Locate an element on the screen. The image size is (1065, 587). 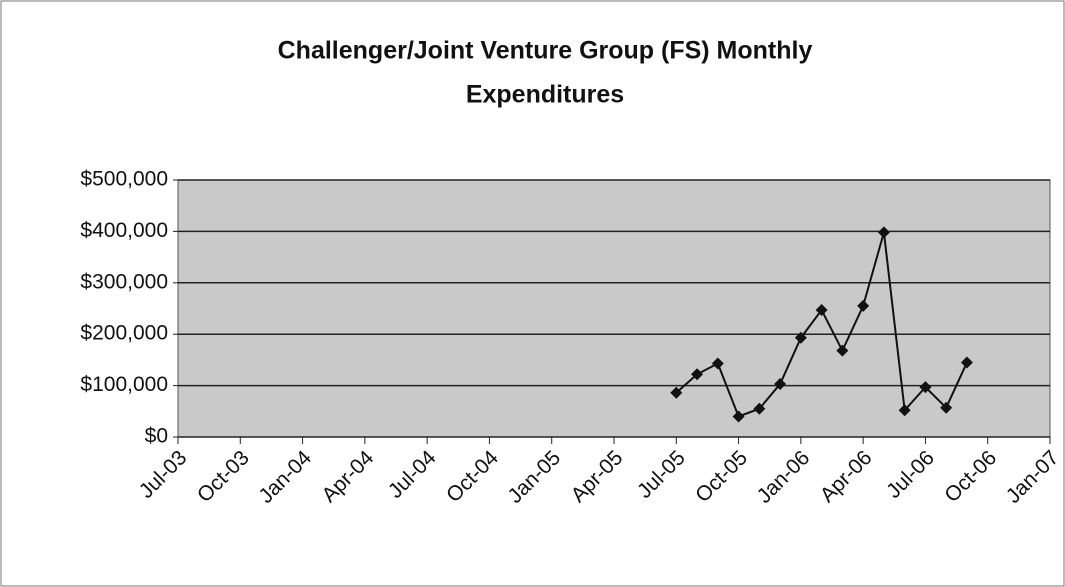
y-tick-label: $0 is located at coordinates (156, 436).